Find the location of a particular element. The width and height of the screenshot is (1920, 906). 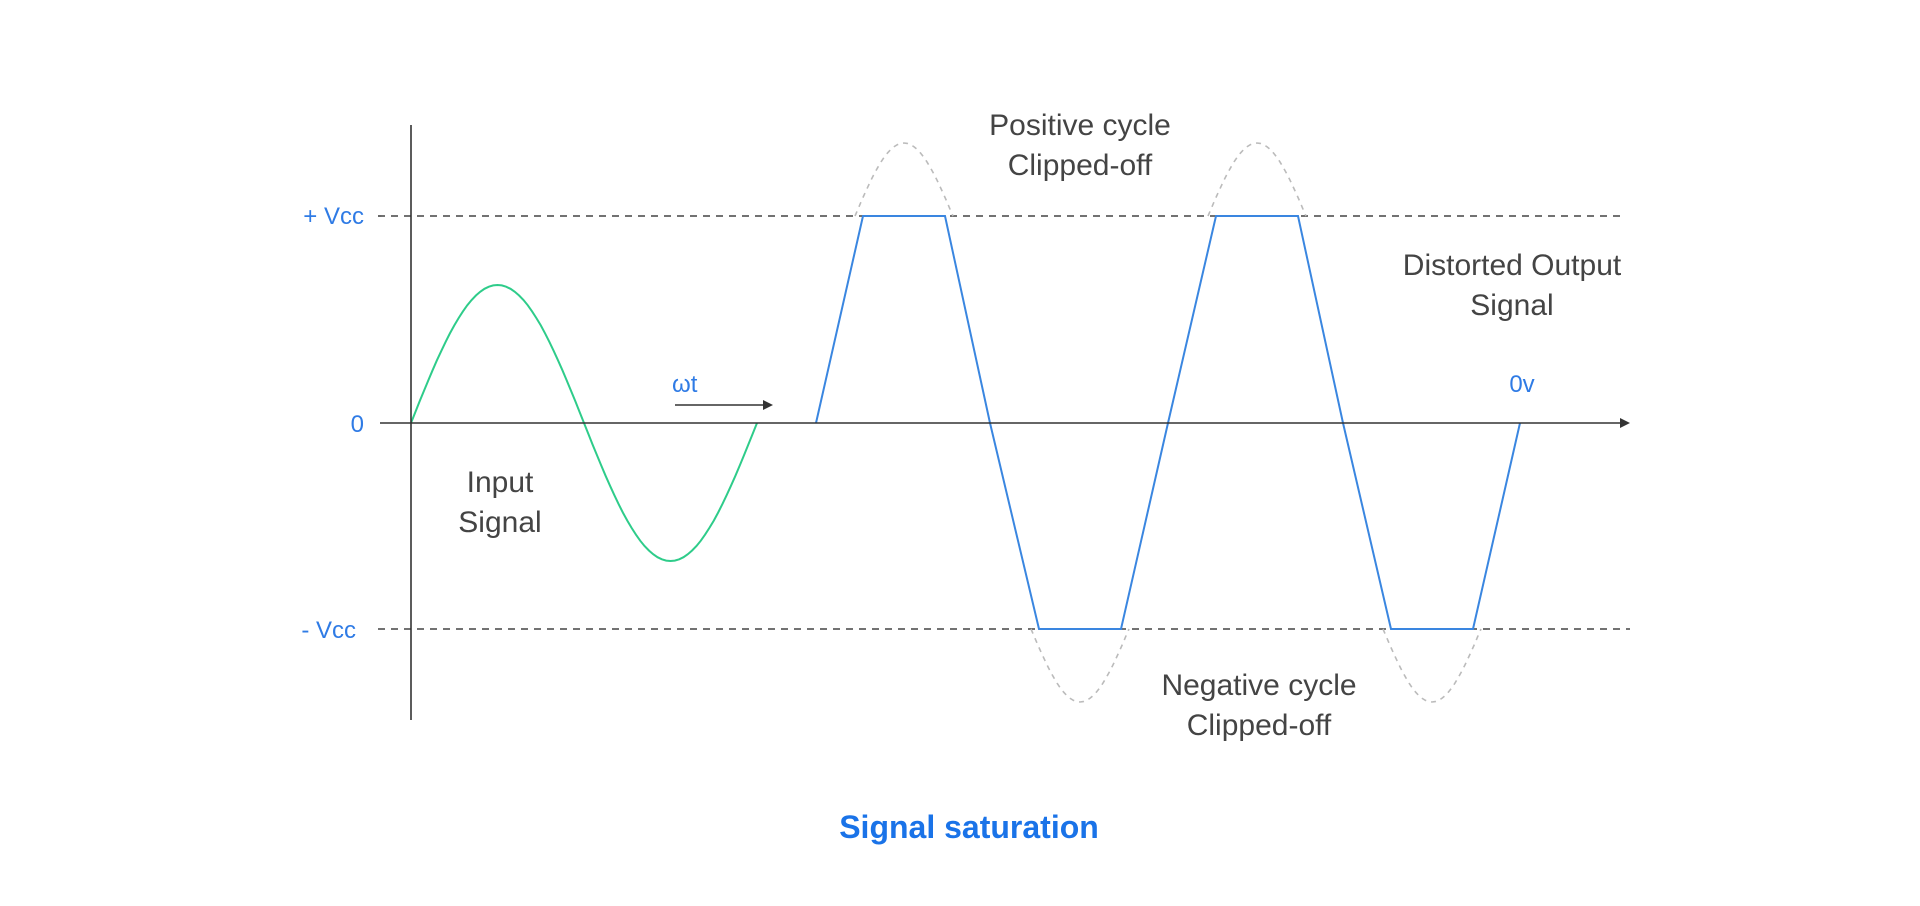

input-signal-label-line1: Input is located at coordinates (500, 482).